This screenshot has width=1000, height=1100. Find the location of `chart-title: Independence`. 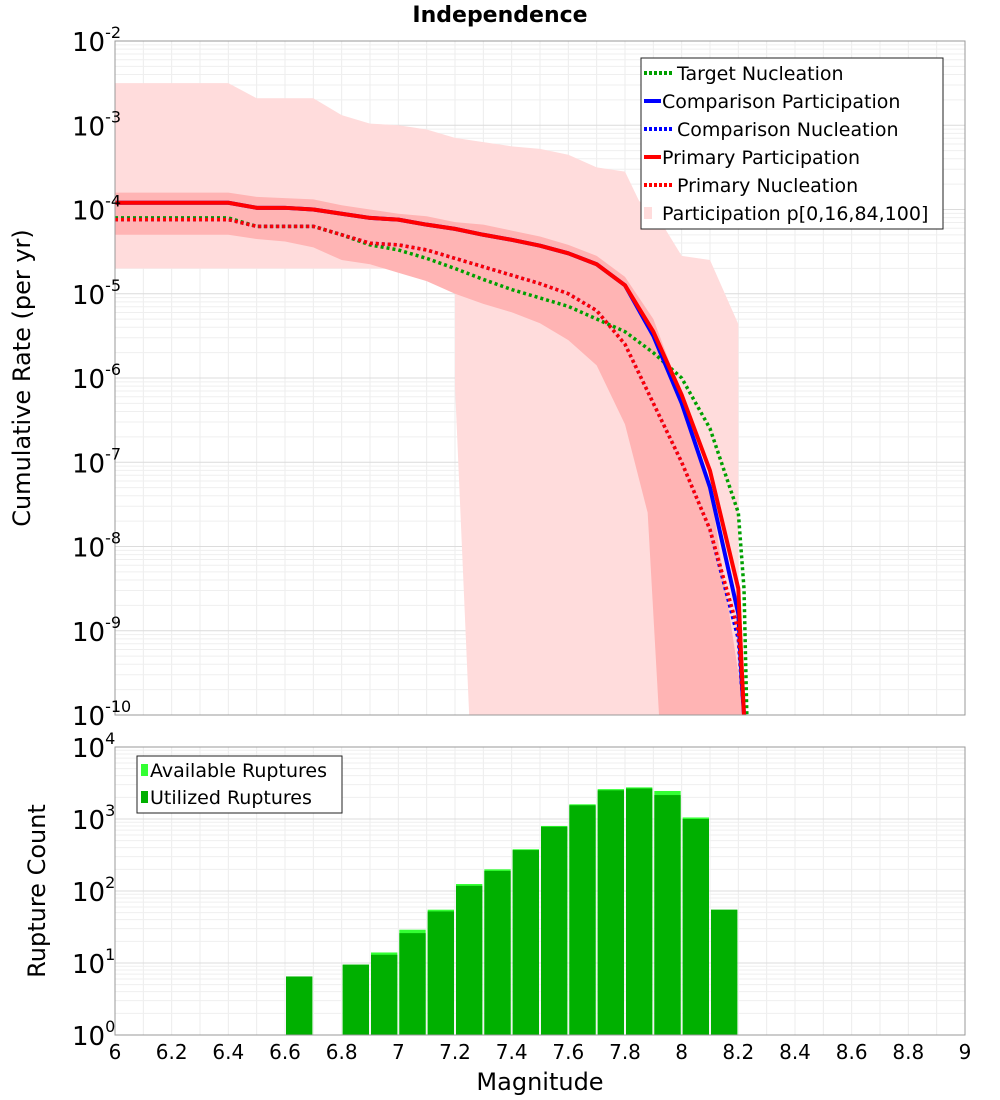

chart-title: Independence is located at coordinates (499, 15).